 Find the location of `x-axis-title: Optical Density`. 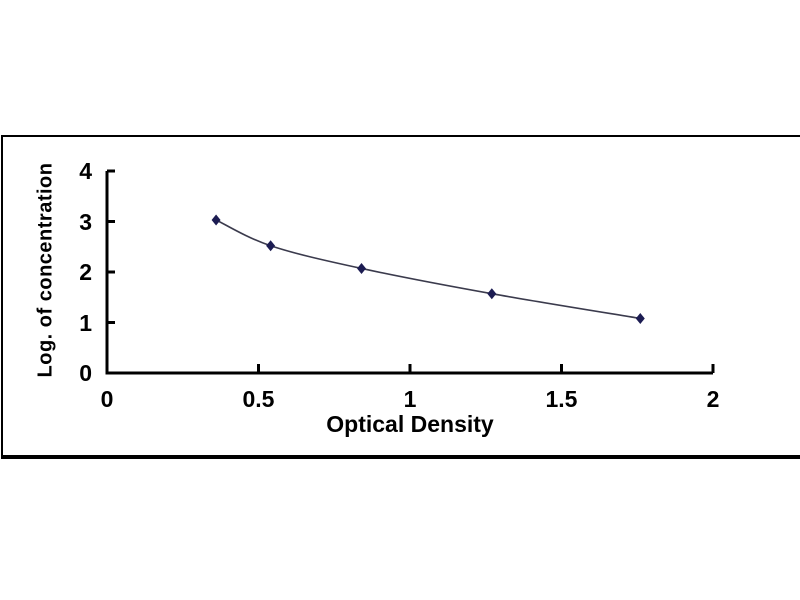

x-axis-title: Optical Density is located at coordinates (410, 424).